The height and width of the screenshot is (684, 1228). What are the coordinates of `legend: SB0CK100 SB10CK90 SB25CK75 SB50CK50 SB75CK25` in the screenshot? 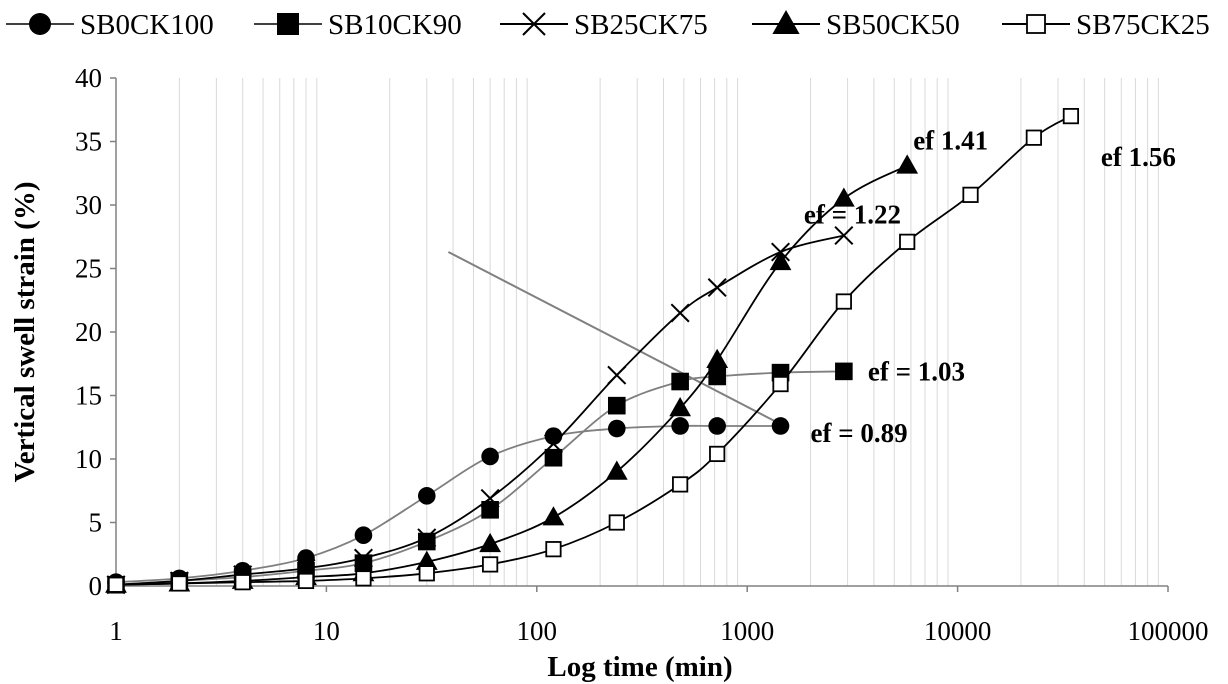 It's located at (608, 25).